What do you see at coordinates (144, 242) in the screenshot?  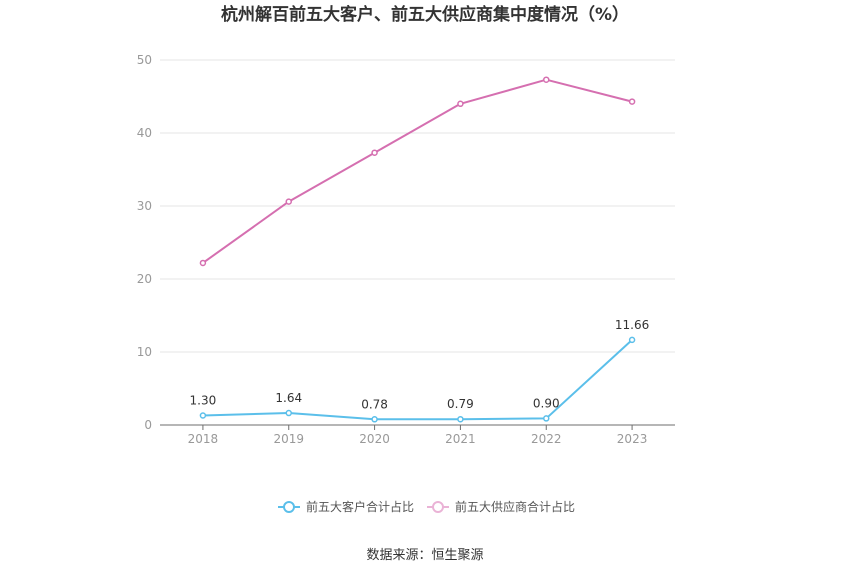 I see `y-axis: 0 10 20 30 40 50` at bounding box center [144, 242].